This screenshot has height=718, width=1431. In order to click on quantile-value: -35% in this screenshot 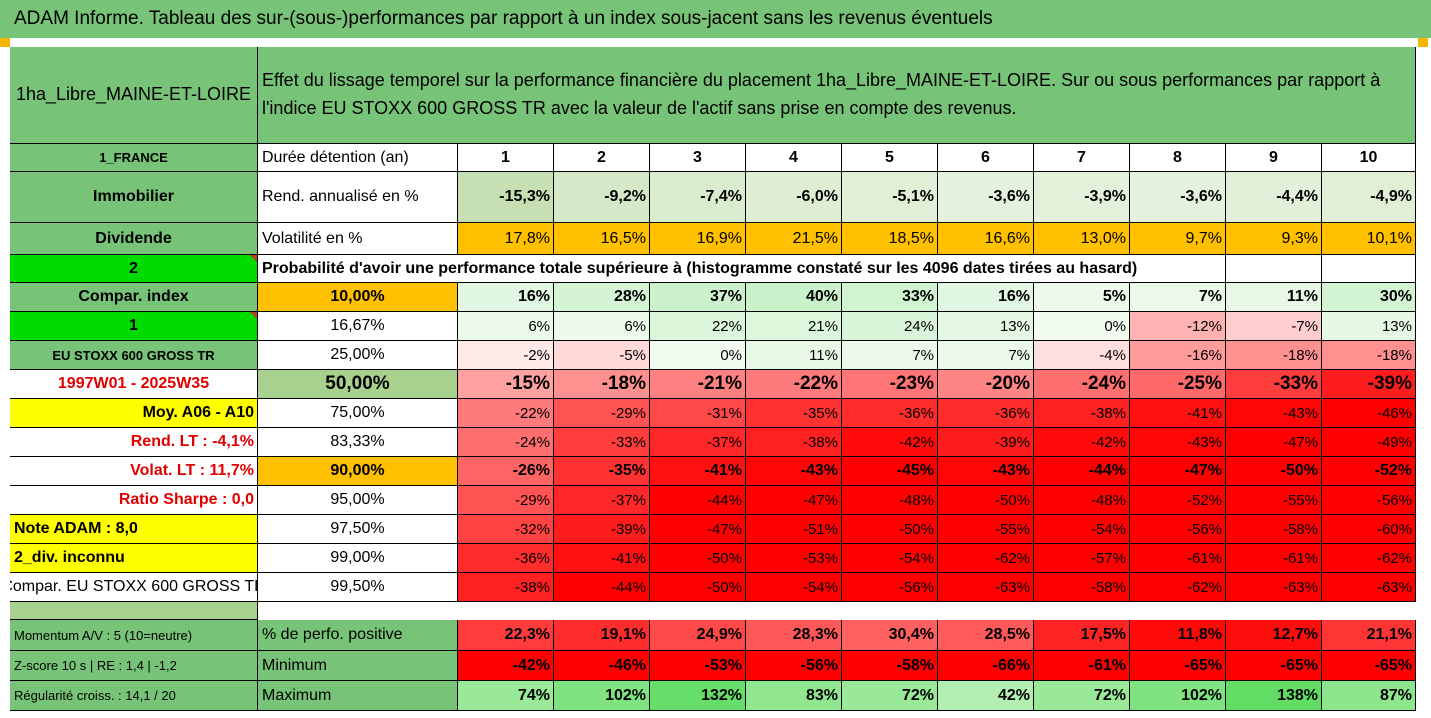, I will do `click(794, 413)`.